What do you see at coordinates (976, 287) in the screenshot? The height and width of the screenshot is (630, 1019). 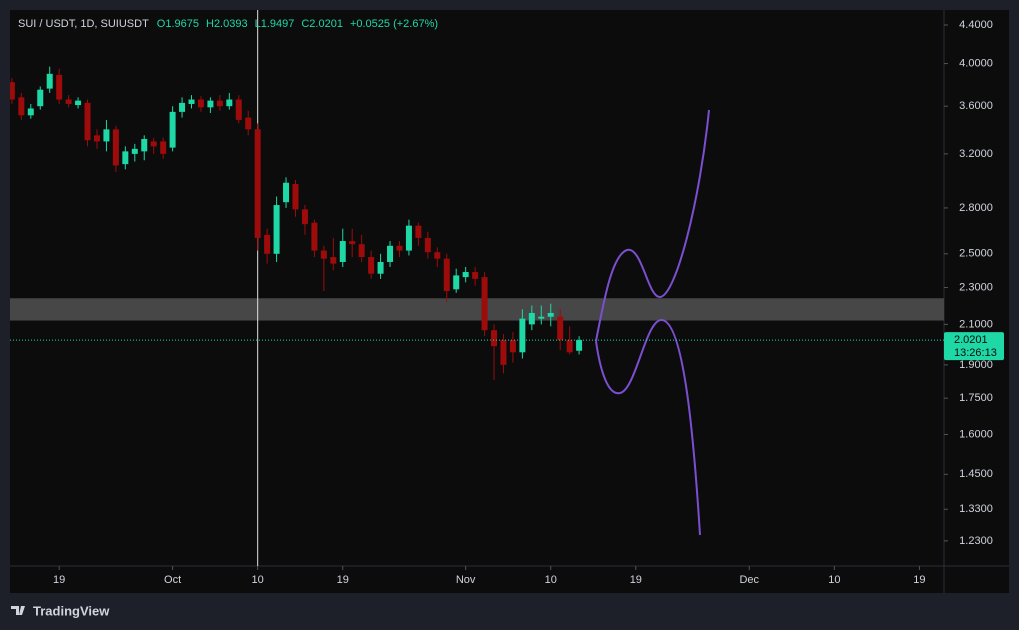 I see `y-tick-label: 2.3000` at bounding box center [976, 287].